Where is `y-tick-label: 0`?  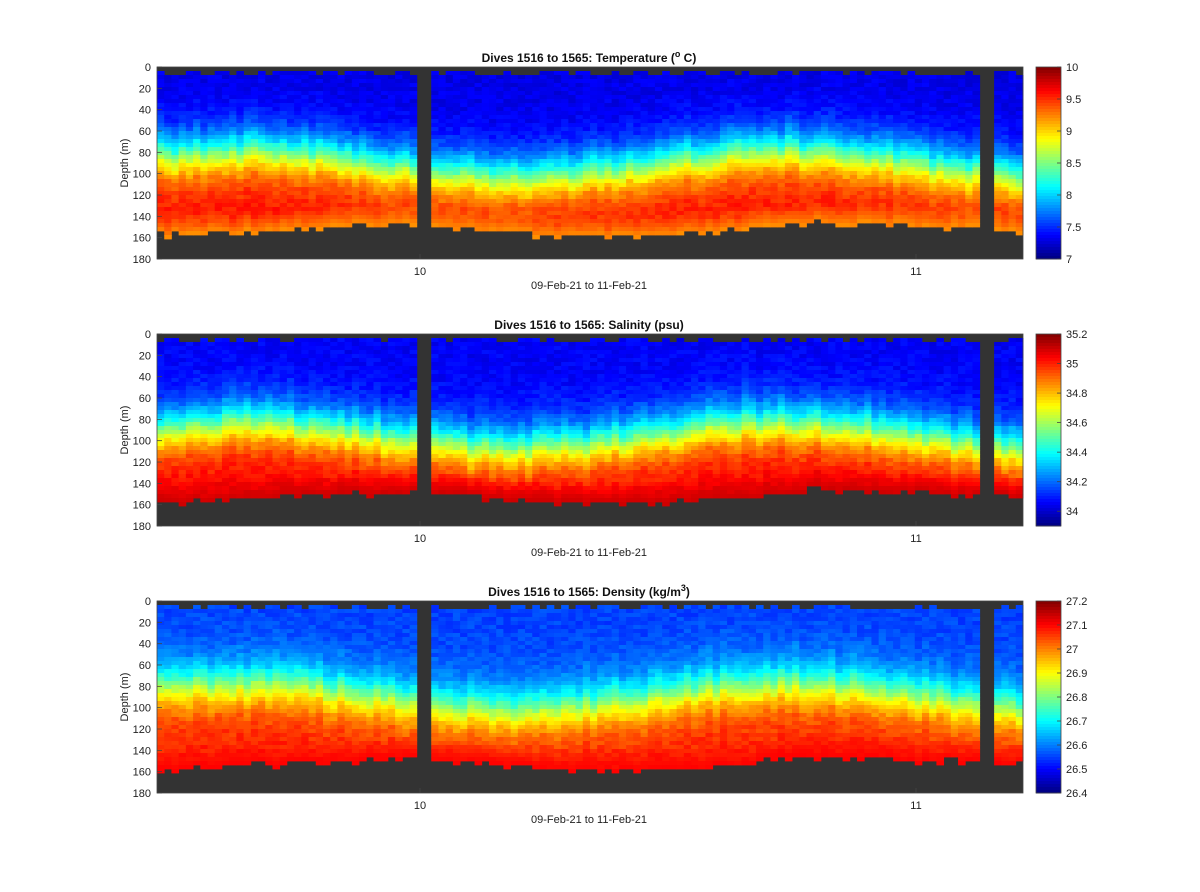
y-tick-label: 0 is located at coordinates (148, 68).